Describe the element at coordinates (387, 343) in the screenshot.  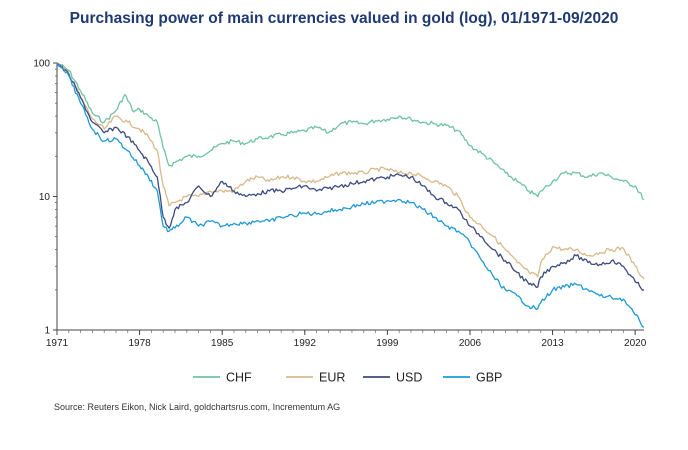
I see `x-tick-label: 1999` at that location.